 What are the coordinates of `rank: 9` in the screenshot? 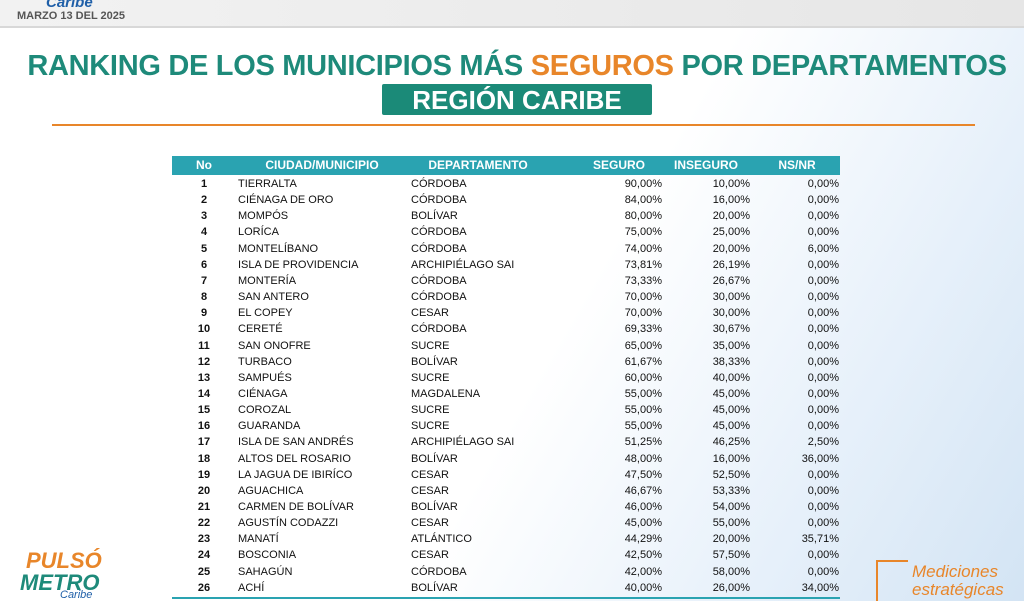 It's located at (204, 313).